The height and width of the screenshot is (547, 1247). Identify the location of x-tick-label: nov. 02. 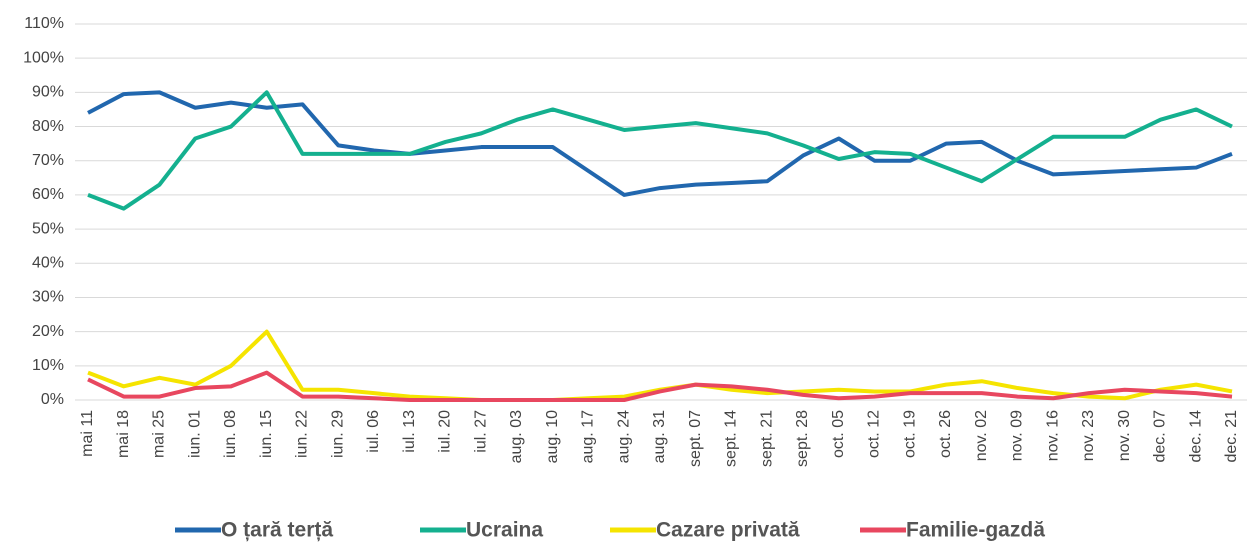
(981, 435).